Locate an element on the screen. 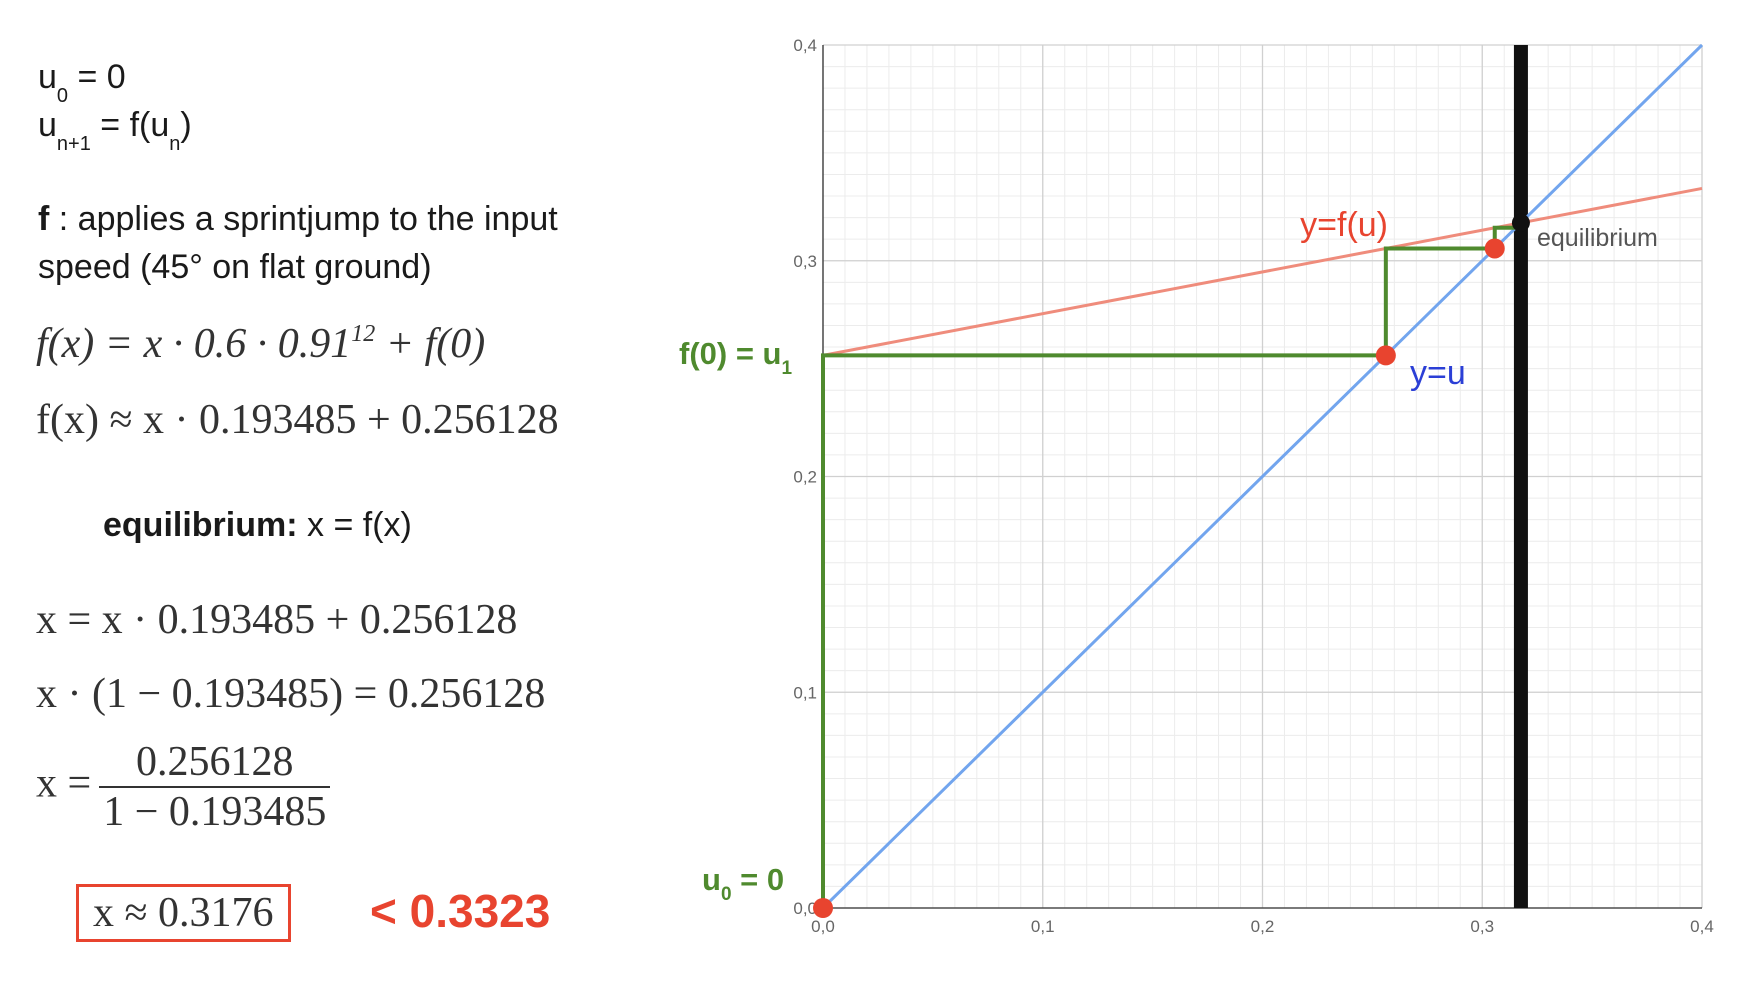 Image resolution: width=1742 pixels, height=992 pixels. text: f(0) = u is located at coordinates (730, 353).